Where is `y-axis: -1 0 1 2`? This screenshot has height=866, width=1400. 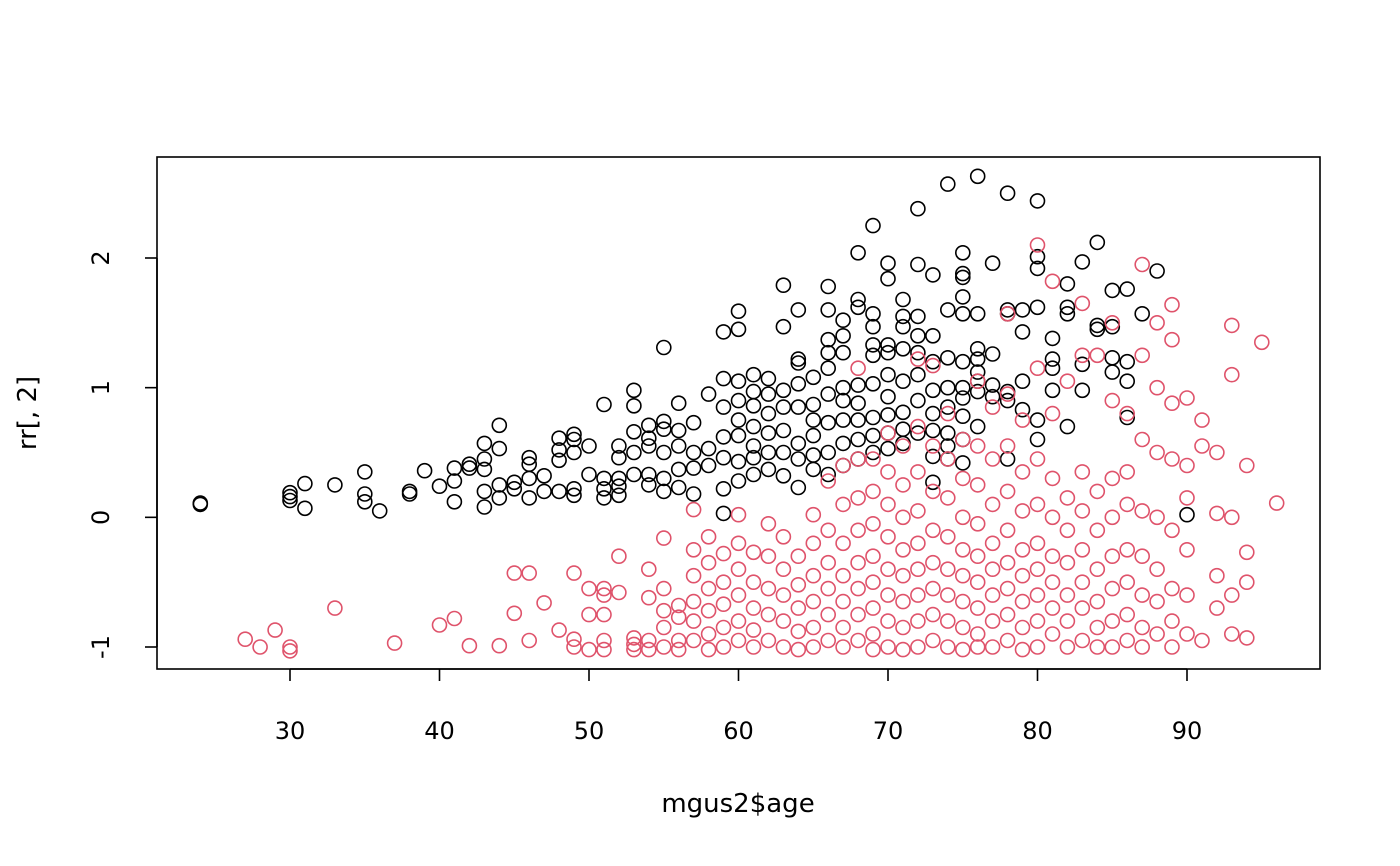
y-axis: -1 0 1 2 is located at coordinates (122, 454).